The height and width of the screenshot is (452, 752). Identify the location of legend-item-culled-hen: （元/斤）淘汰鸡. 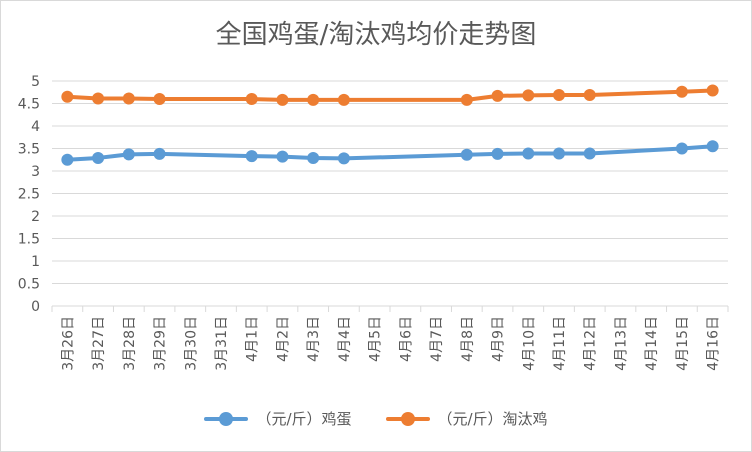
(466, 418).